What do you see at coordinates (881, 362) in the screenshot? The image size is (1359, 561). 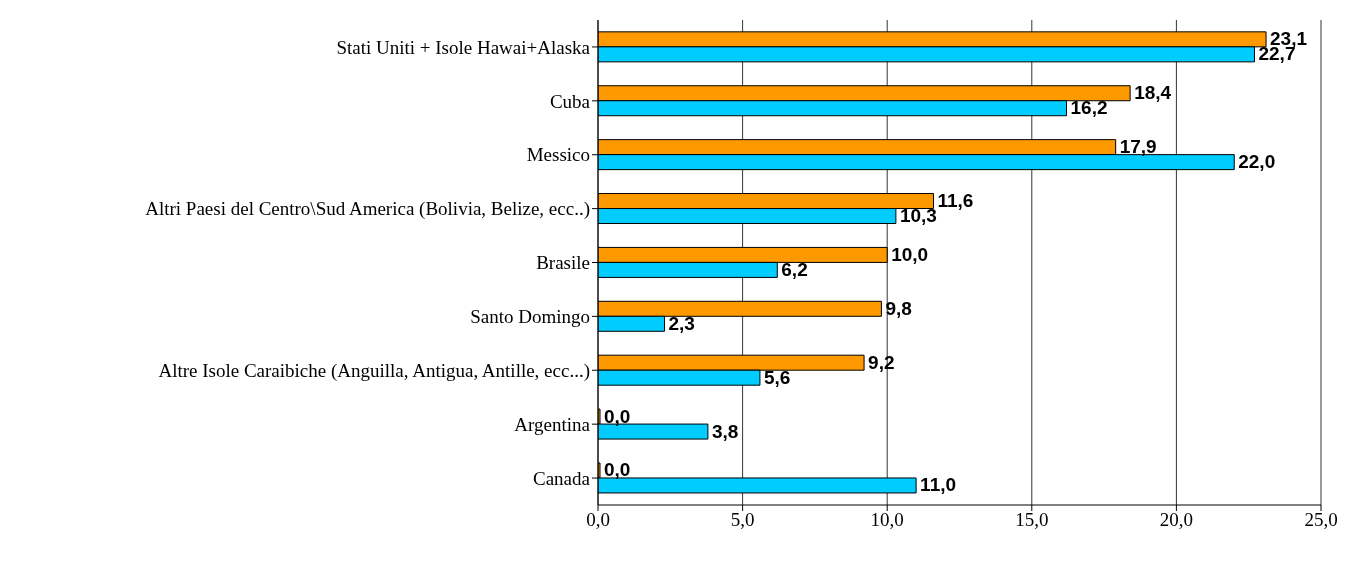 I see `data-label: 9,2` at bounding box center [881, 362].